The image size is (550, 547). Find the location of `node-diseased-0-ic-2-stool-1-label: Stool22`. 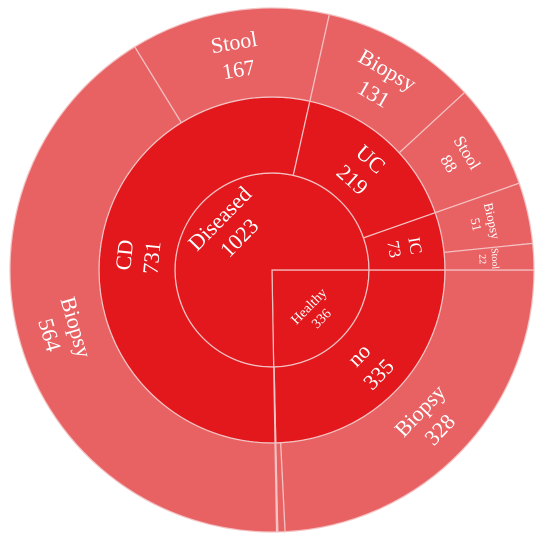

node-diseased-0-ic-2-stool-1-label: Stool22 is located at coordinates (488, 259).